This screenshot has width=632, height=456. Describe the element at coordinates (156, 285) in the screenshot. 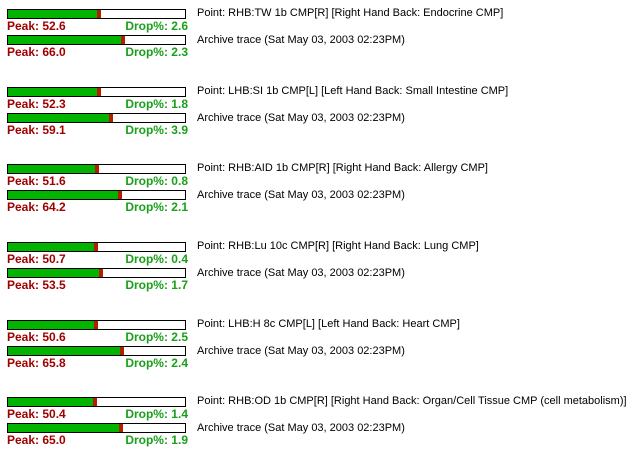

I see `archive-drop-value: Drop%: 1.7` at that location.